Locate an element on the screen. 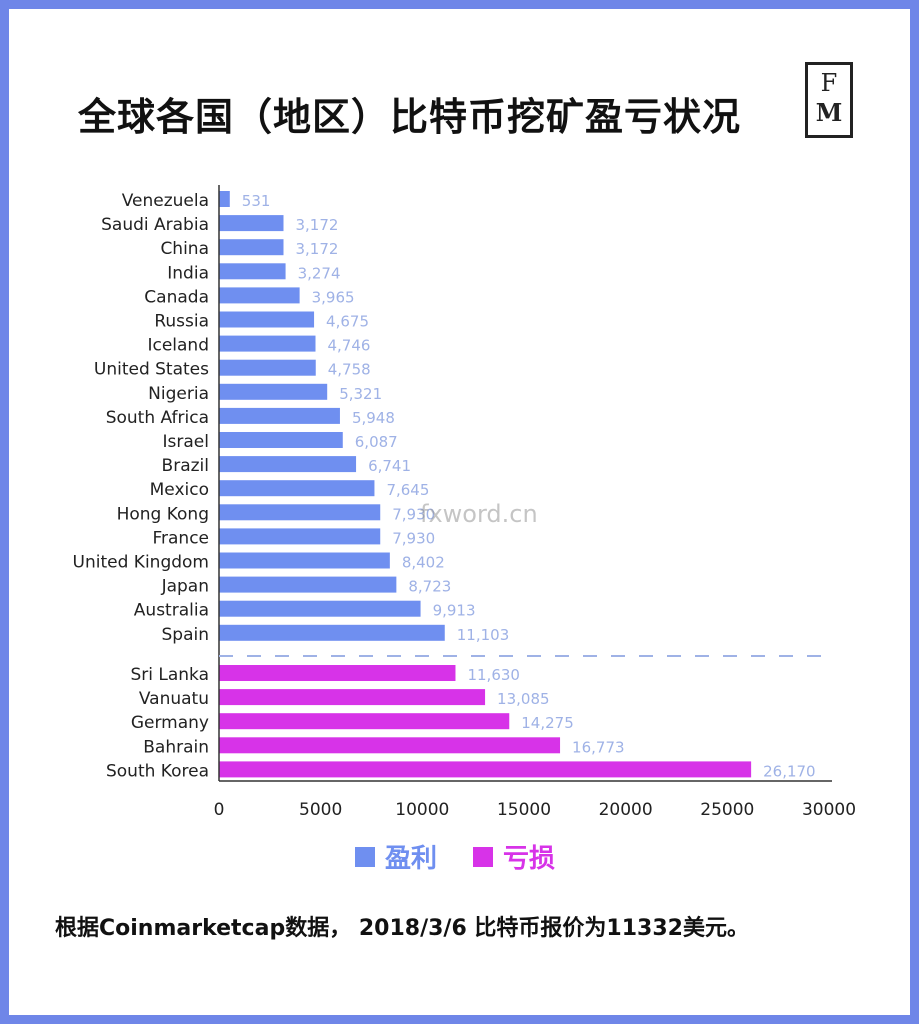 Image resolution: width=919 pixels, height=1024 pixels. value-label: 3,965 is located at coordinates (333, 297).